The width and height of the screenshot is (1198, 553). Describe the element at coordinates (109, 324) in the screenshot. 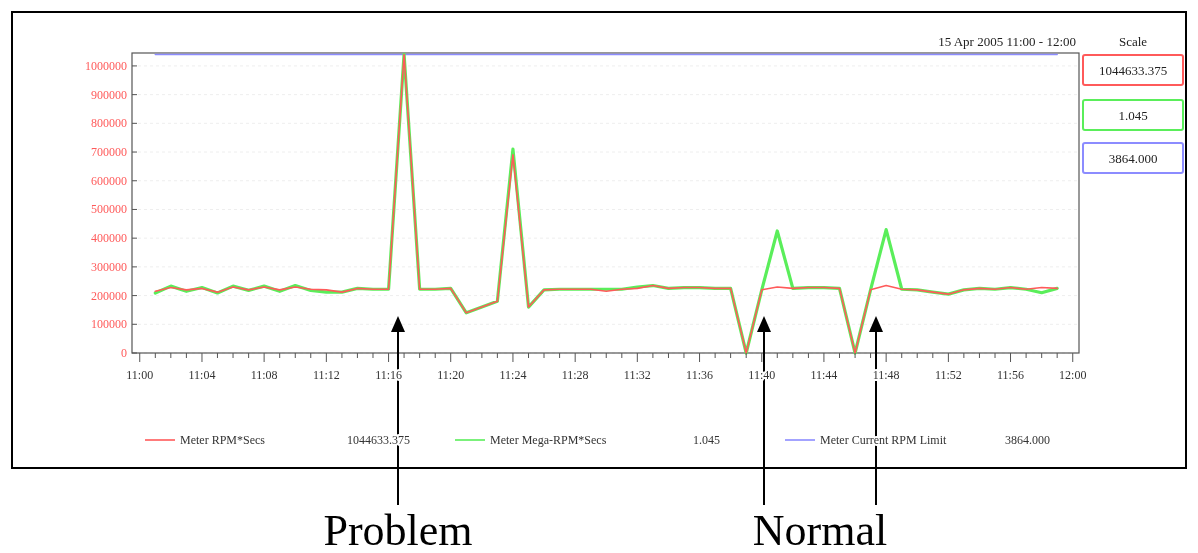

I see `y-tick-label: 100000` at that location.